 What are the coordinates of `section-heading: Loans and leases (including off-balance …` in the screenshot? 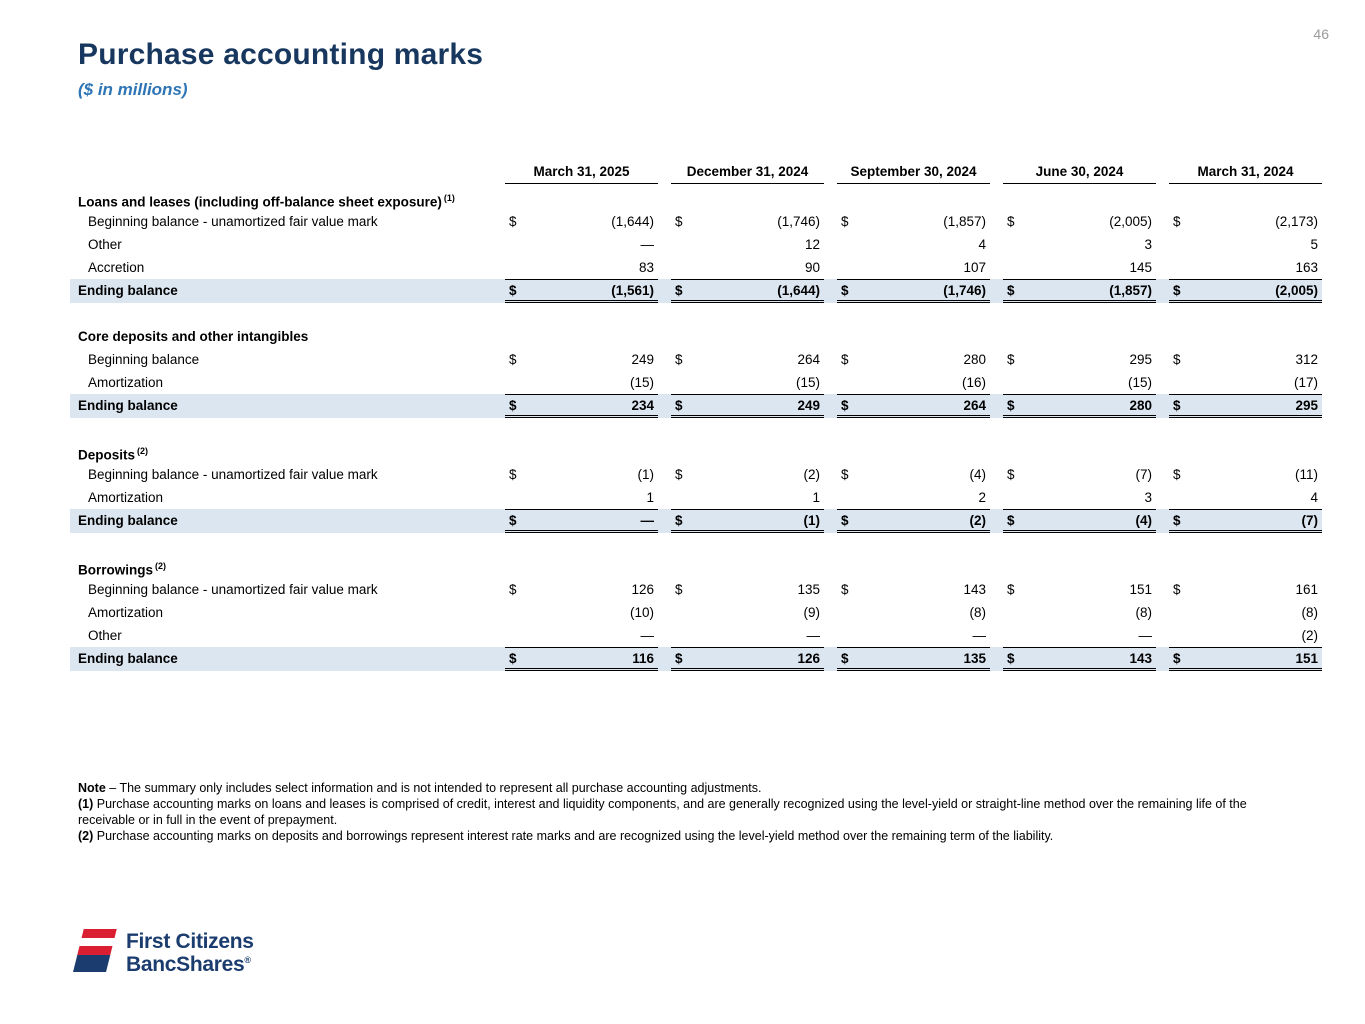 It's located at (696, 198).